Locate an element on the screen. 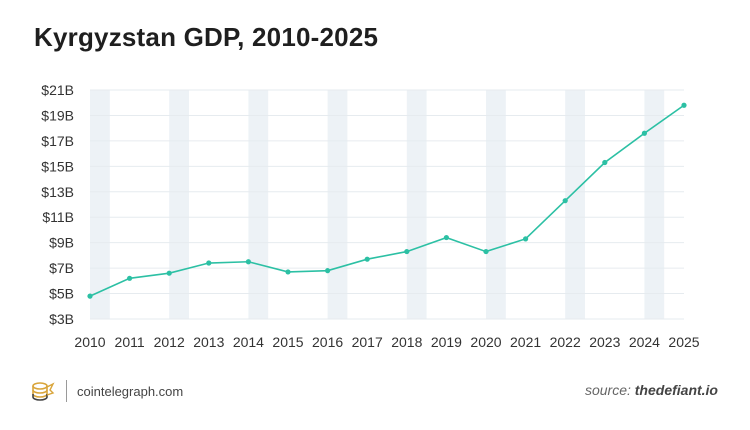 This screenshot has width=750, height=430. x-tick-label: 2011 is located at coordinates (130, 342).